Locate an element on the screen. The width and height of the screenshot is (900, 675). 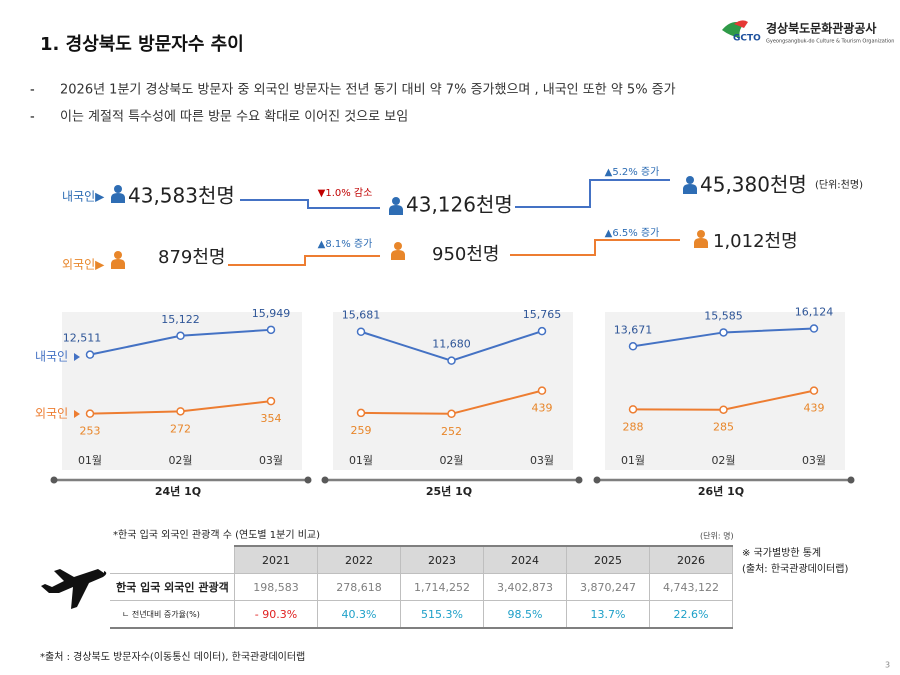
table-cell: 3,402,873 is located at coordinates (525, 587).